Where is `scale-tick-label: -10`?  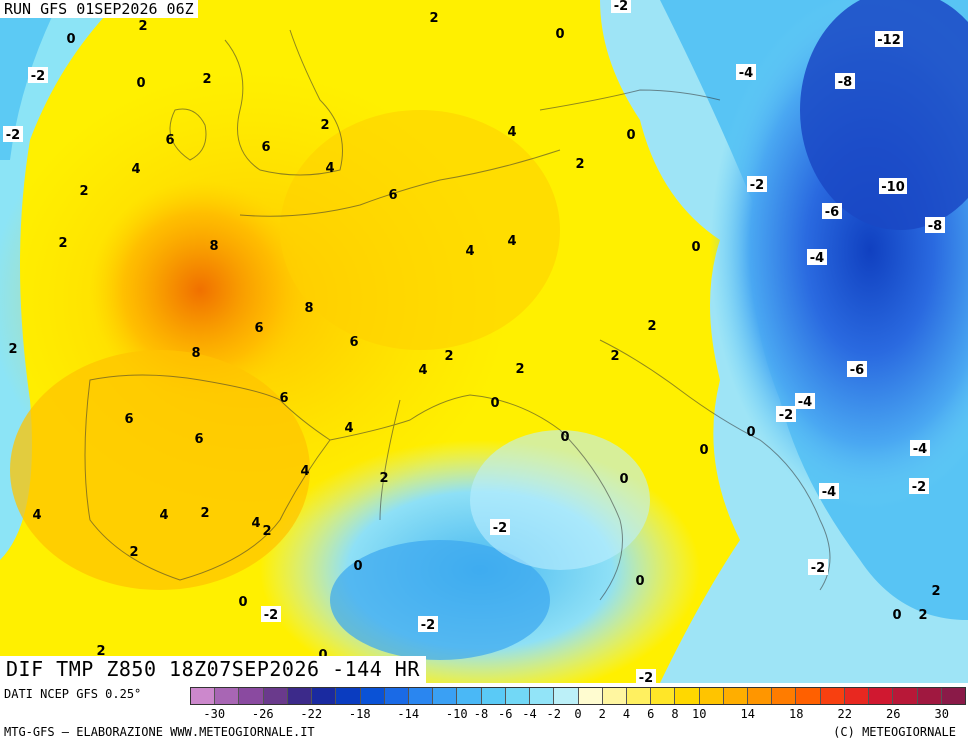 scale-tick-label: -10 is located at coordinates (456, 714).